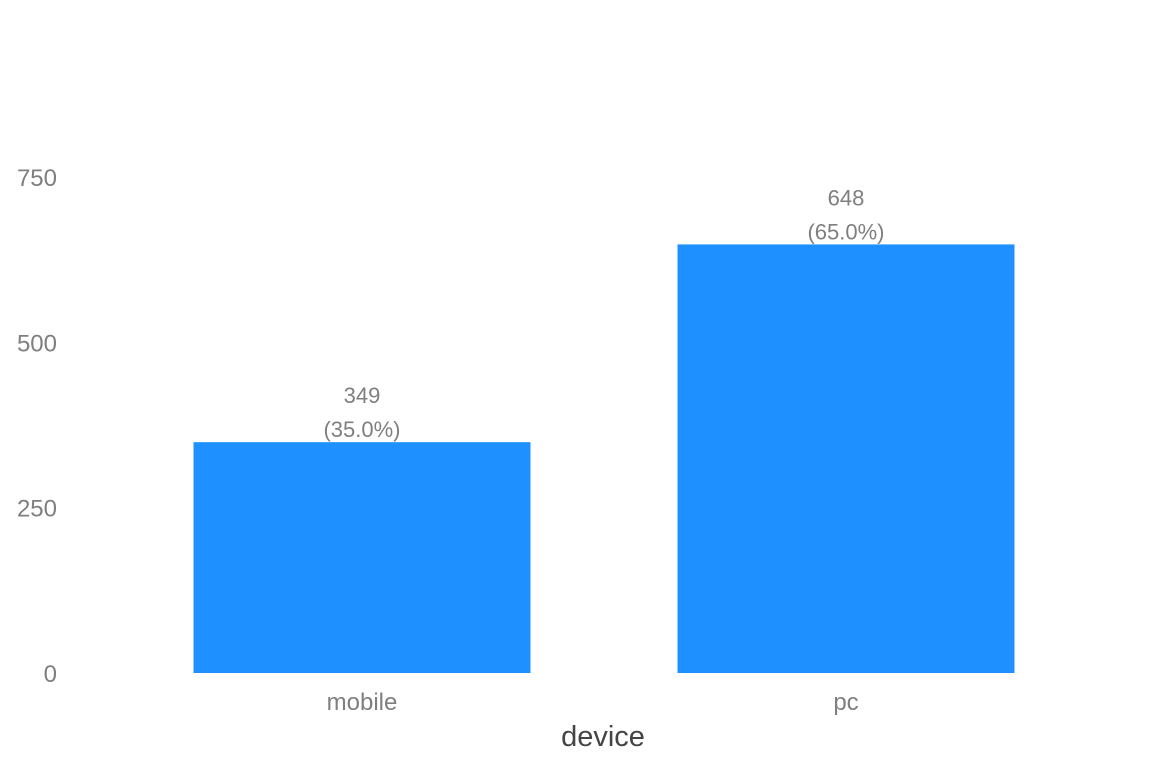  What do you see at coordinates (361, 429) in the screenshot?
I see `bar-percent-label-mobile: (35.0%)` at bounding box center [361, 429].